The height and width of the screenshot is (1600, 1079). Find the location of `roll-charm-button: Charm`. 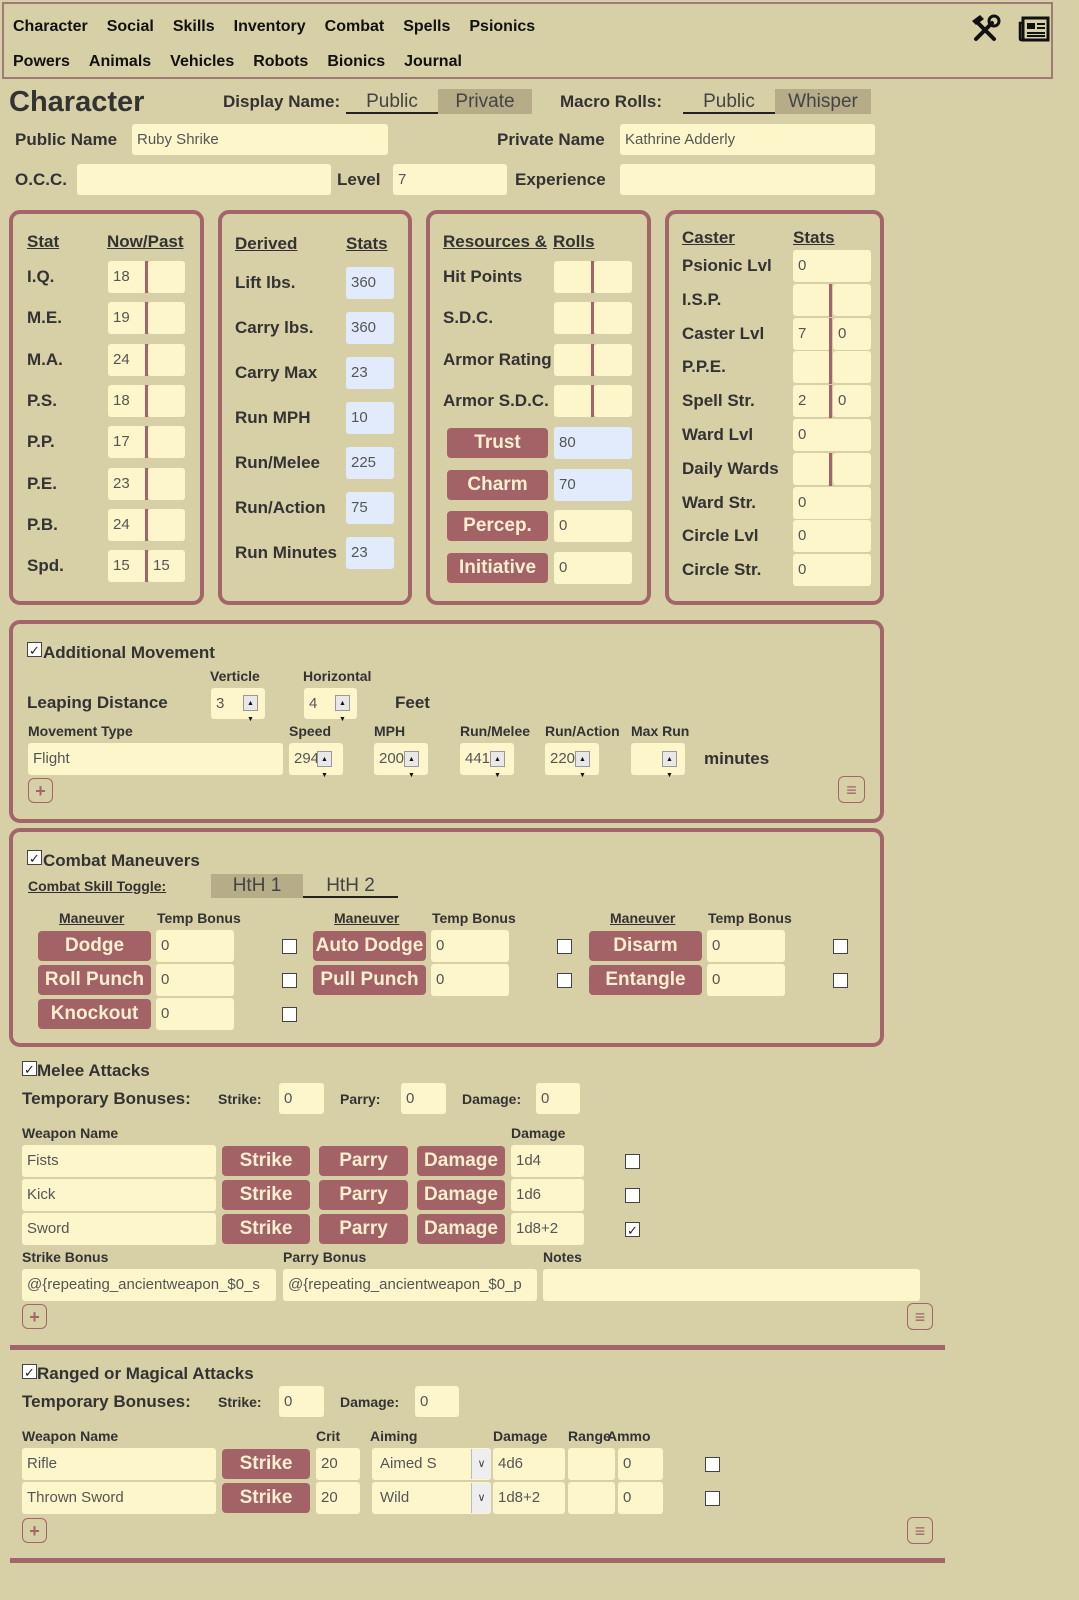

roll-charm-button: Charm is located at coordinates (497, 485).